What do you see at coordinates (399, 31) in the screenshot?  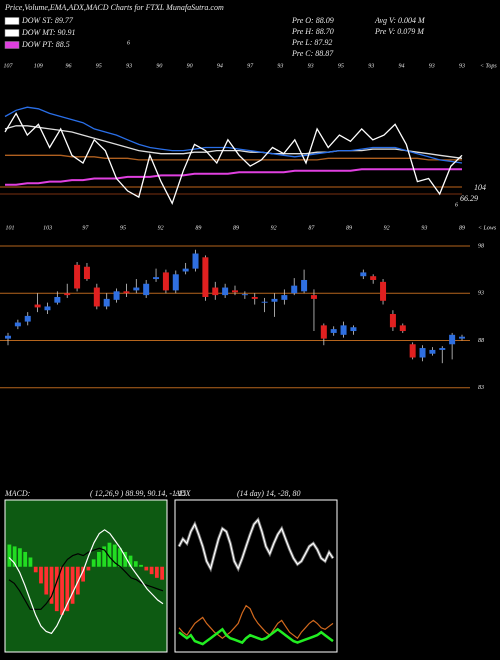 I see `stat-label: Pre V: 0.079 M` at bounding box center [399, 31].